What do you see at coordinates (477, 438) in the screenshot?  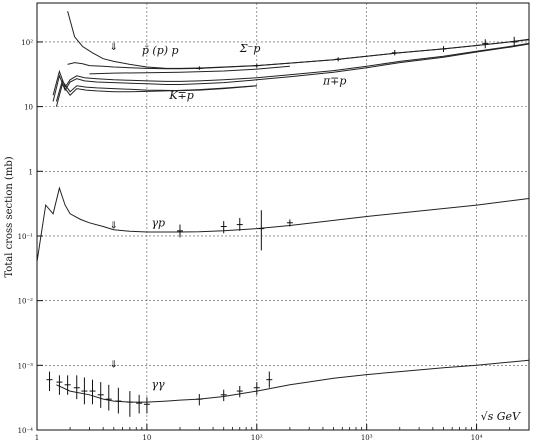 I see `x-tick-label: 10⁴` at bounding box center [477, 438].